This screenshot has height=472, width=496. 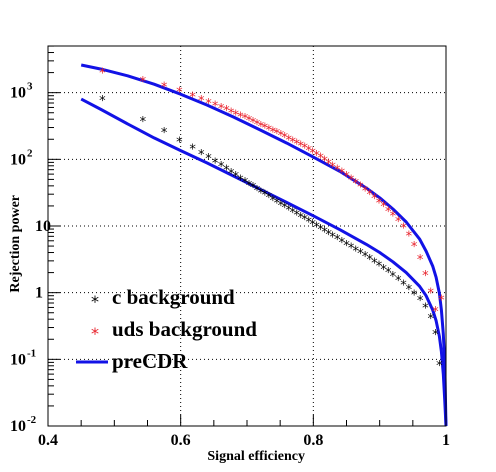 I want to click on y-tick-exponent: -2, so click(x=32, y=420).